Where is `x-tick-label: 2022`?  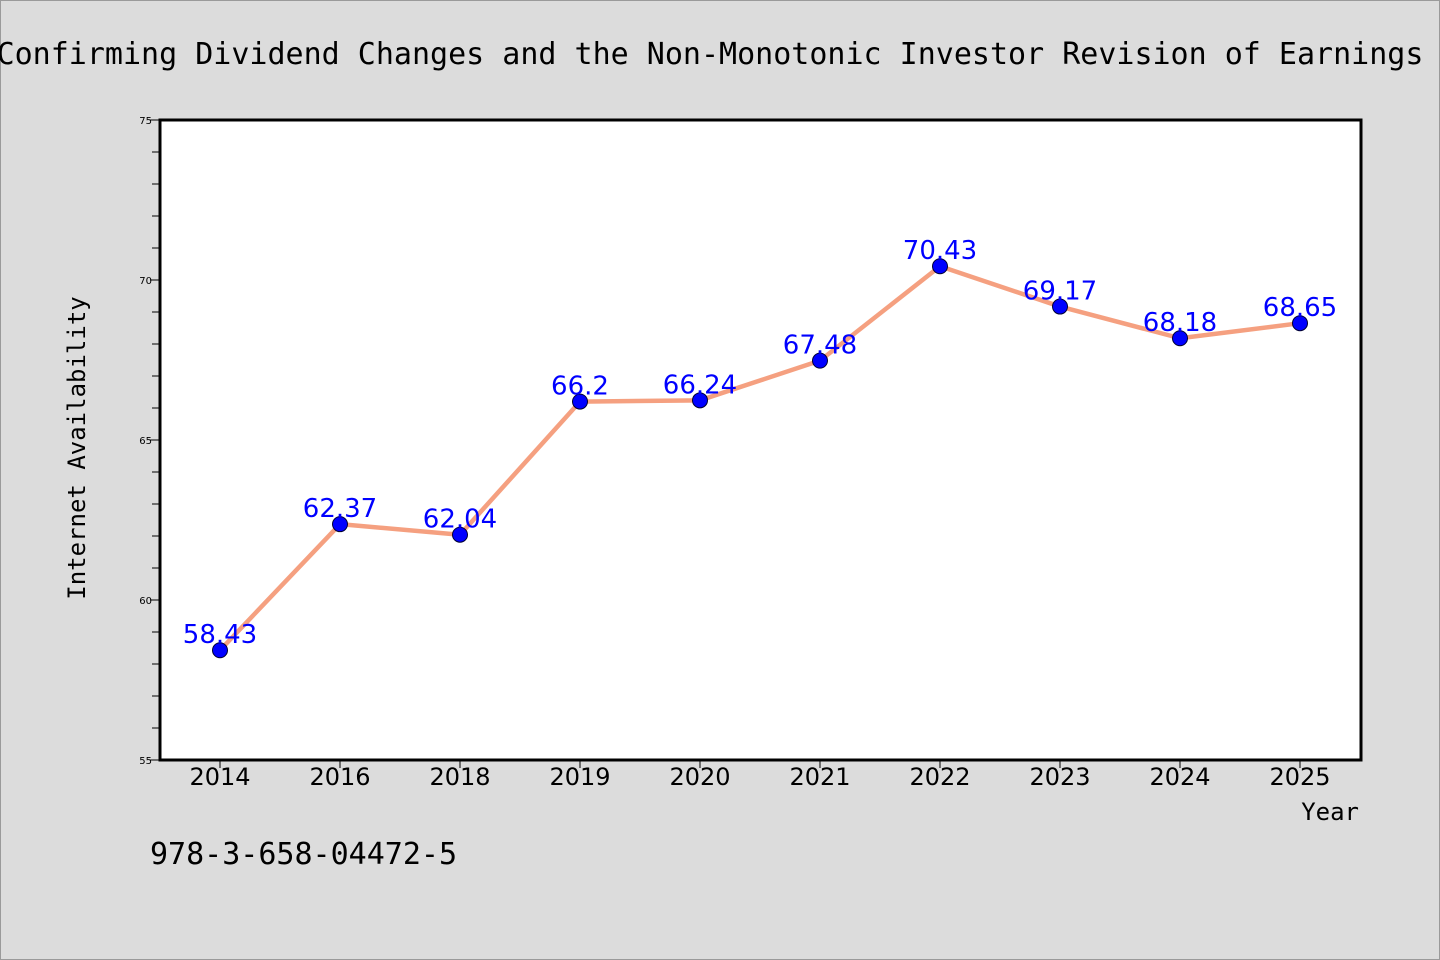 x-tick-label: 2022 is located at coordinates (939, 777).